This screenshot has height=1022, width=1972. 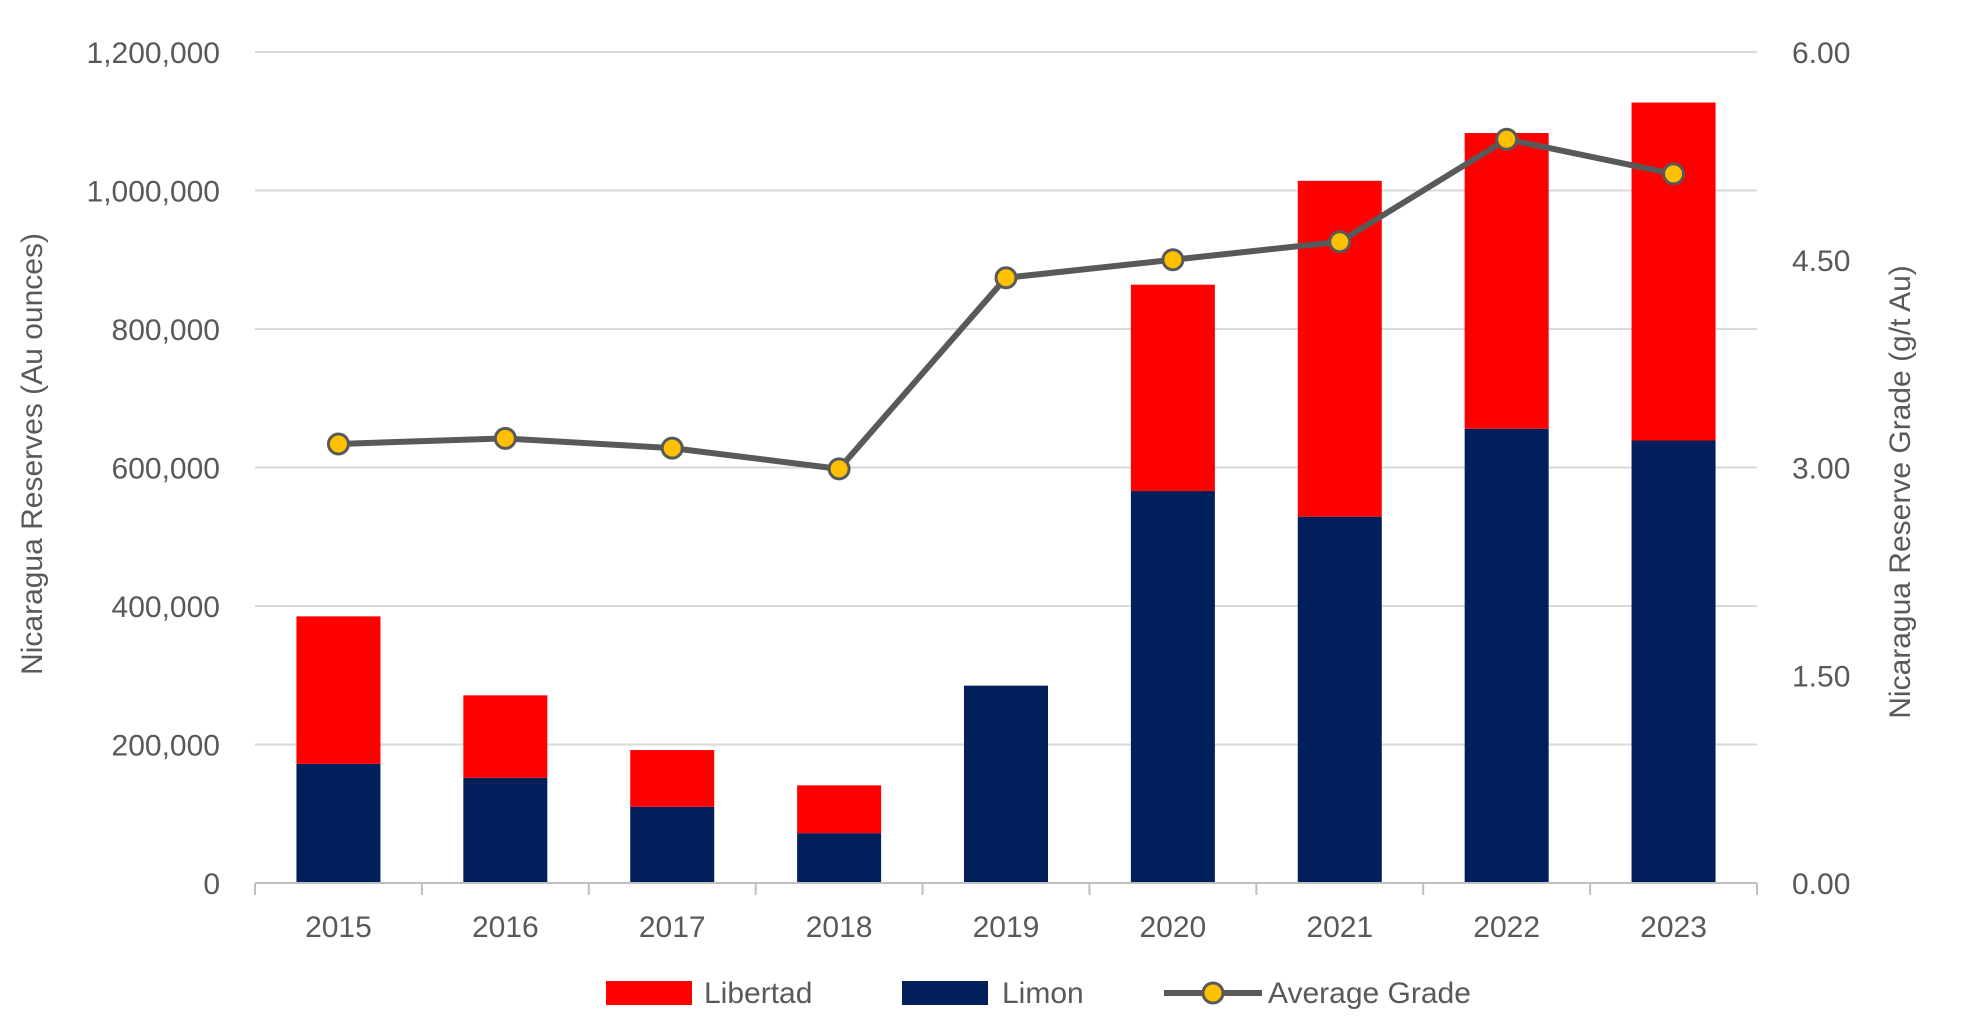 I want to click on bar-libertad-2018, so click(x=839, y=809).